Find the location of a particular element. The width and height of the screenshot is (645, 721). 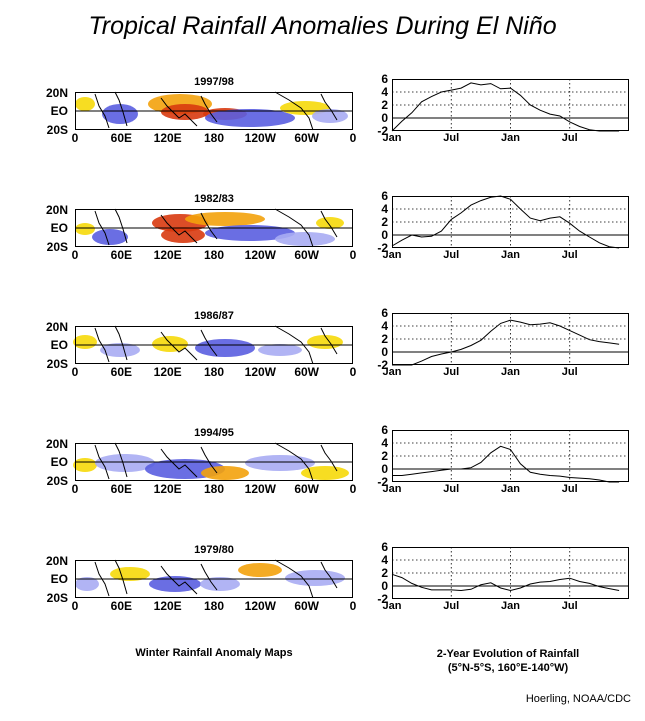

map-title: 1997/98 is located at coordinates (214, 82).